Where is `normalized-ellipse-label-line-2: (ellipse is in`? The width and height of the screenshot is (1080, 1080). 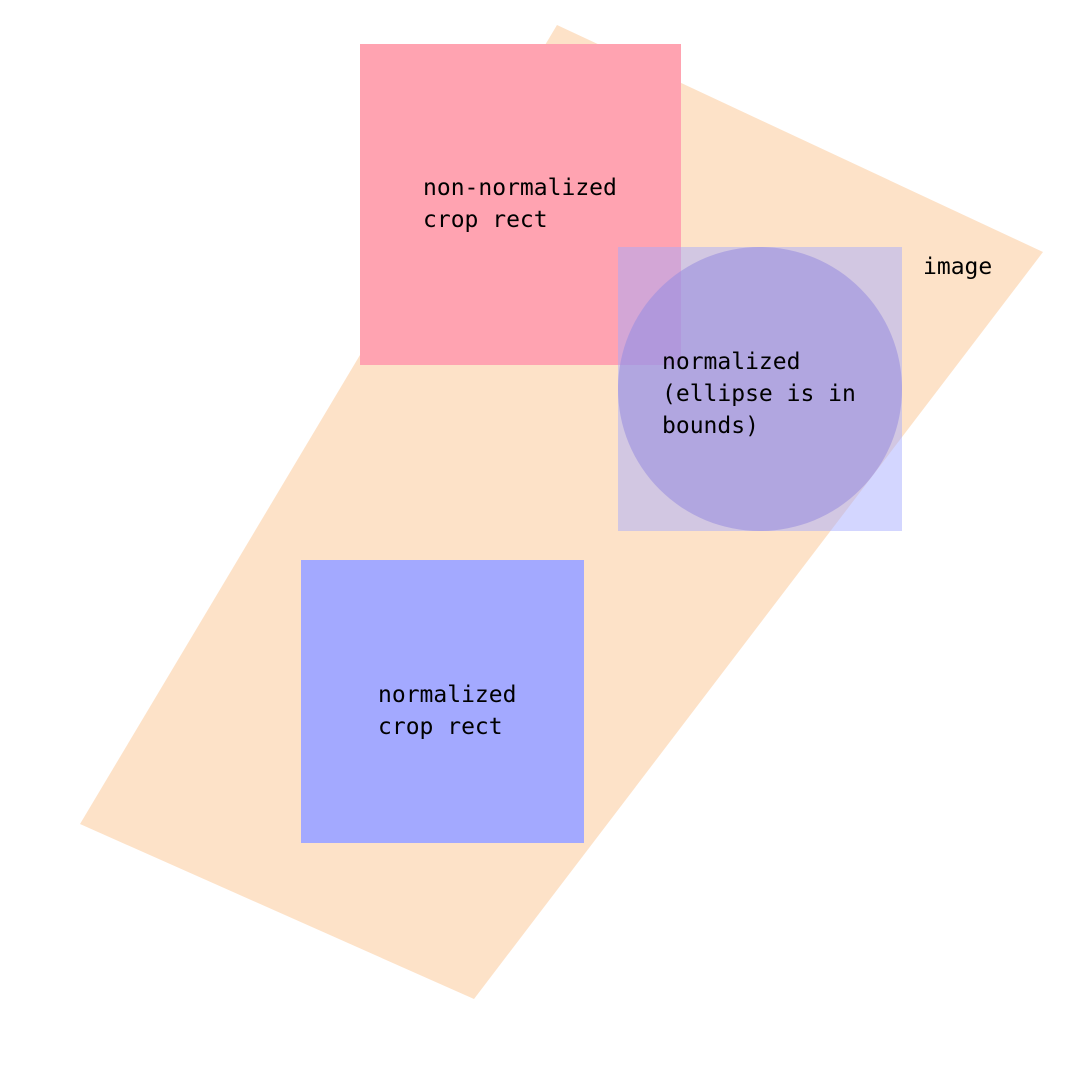
normalized-ellipse-label-line-2: (ellipse is in is located at coordinates (759, 394).